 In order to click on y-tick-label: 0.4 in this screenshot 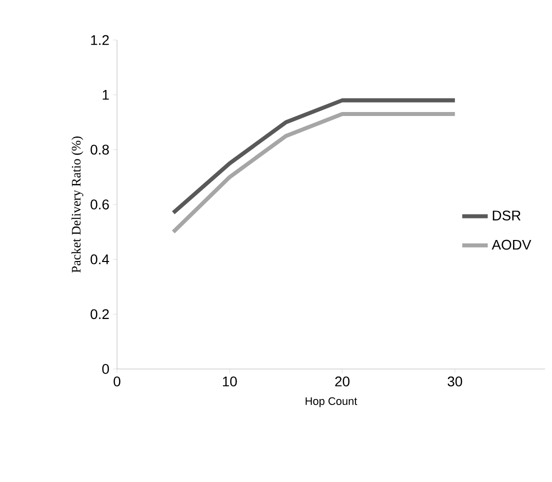, I will do `click(100, 259)`.